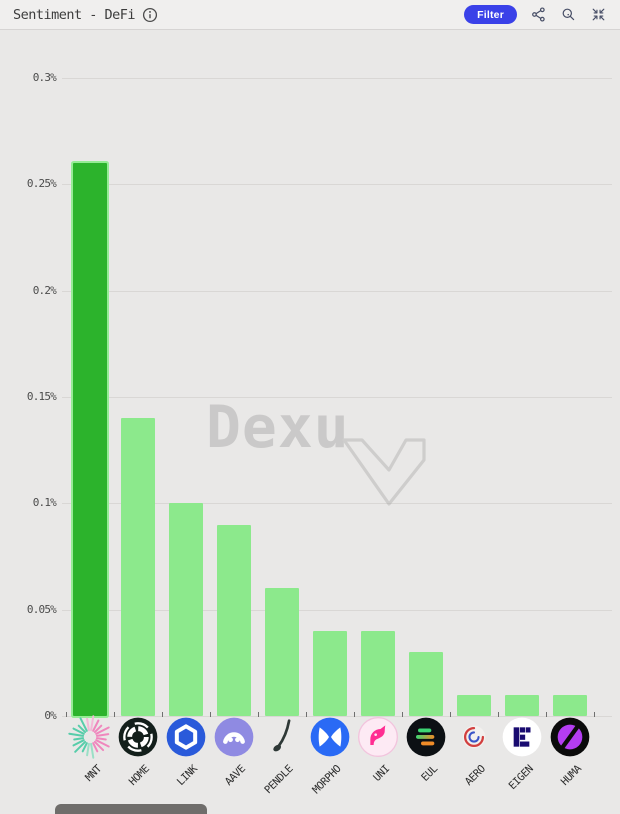 The width and height of the screenshot is (620, 814). I want to click on bar-link, so click(186, 609).